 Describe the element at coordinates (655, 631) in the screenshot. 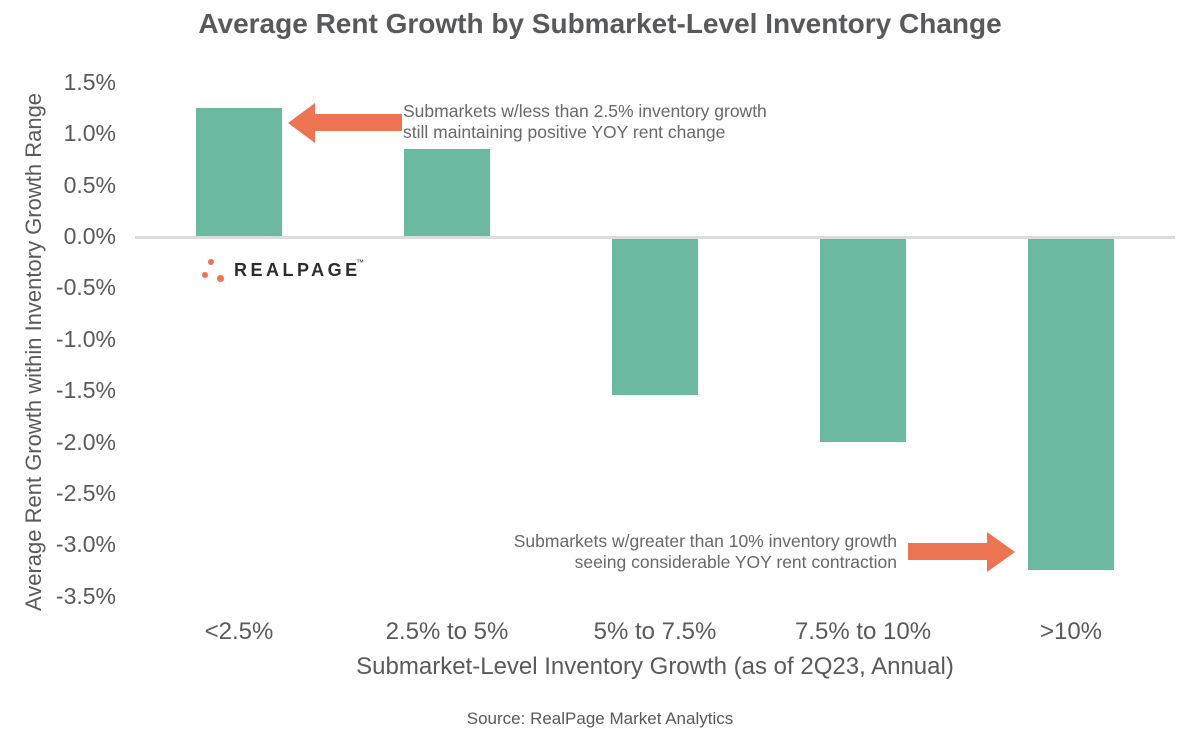

I see `x-tick-label: 5% to 7.5%` at that location.